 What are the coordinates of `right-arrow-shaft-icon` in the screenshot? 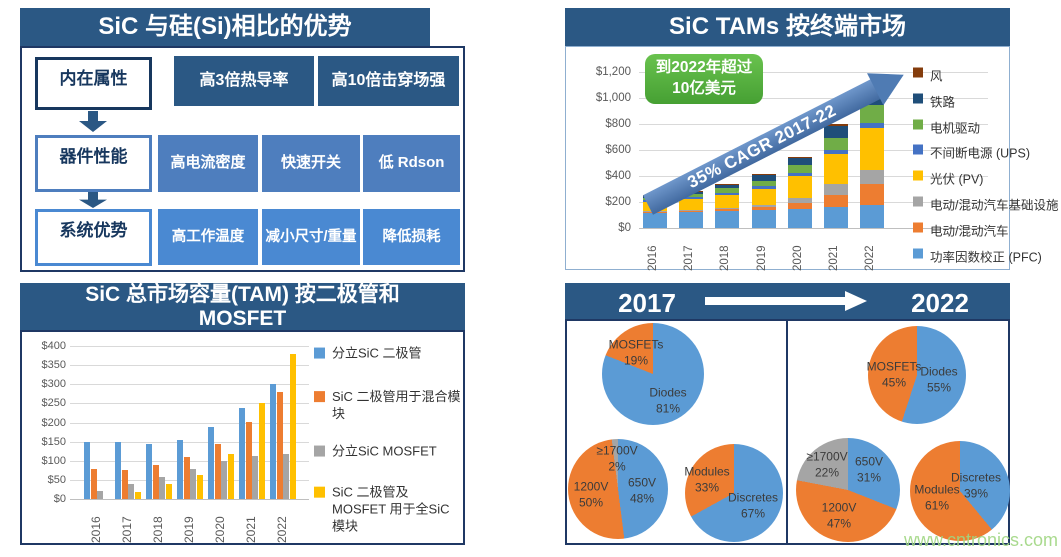 It's located at (775, 301).